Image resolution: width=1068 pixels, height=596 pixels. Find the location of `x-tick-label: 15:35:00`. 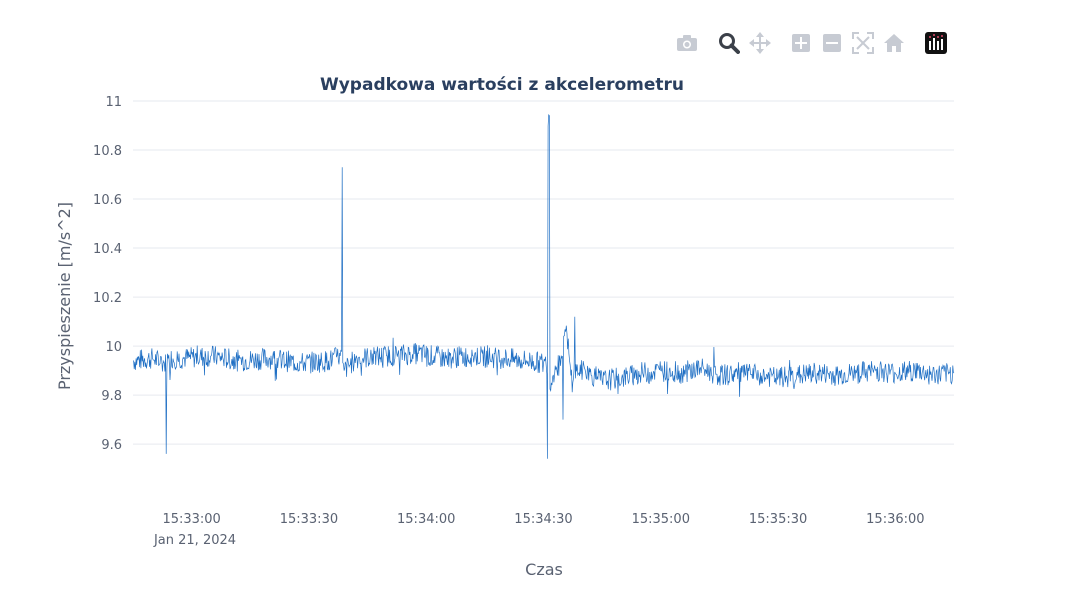

x-tick-label: 15:35:00 is located at coordinates (661, 519).